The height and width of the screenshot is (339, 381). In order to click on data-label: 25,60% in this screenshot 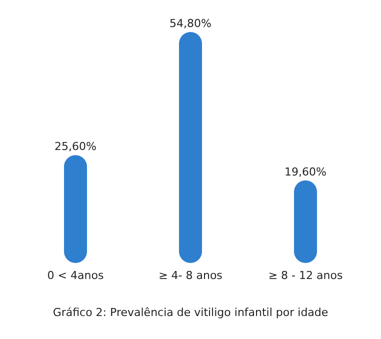, I will do `click(75, 147)`.